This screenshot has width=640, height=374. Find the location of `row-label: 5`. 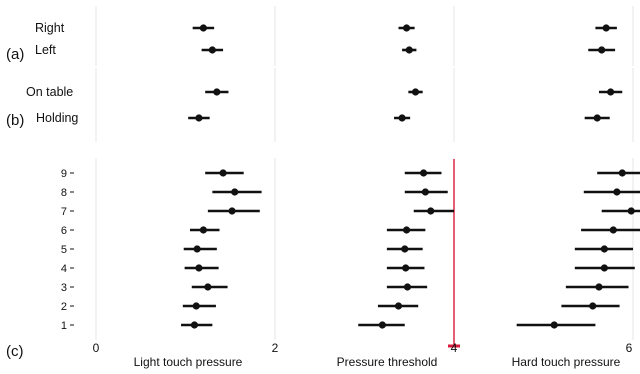

row-label: 5 is located at coordinates (64, 250).